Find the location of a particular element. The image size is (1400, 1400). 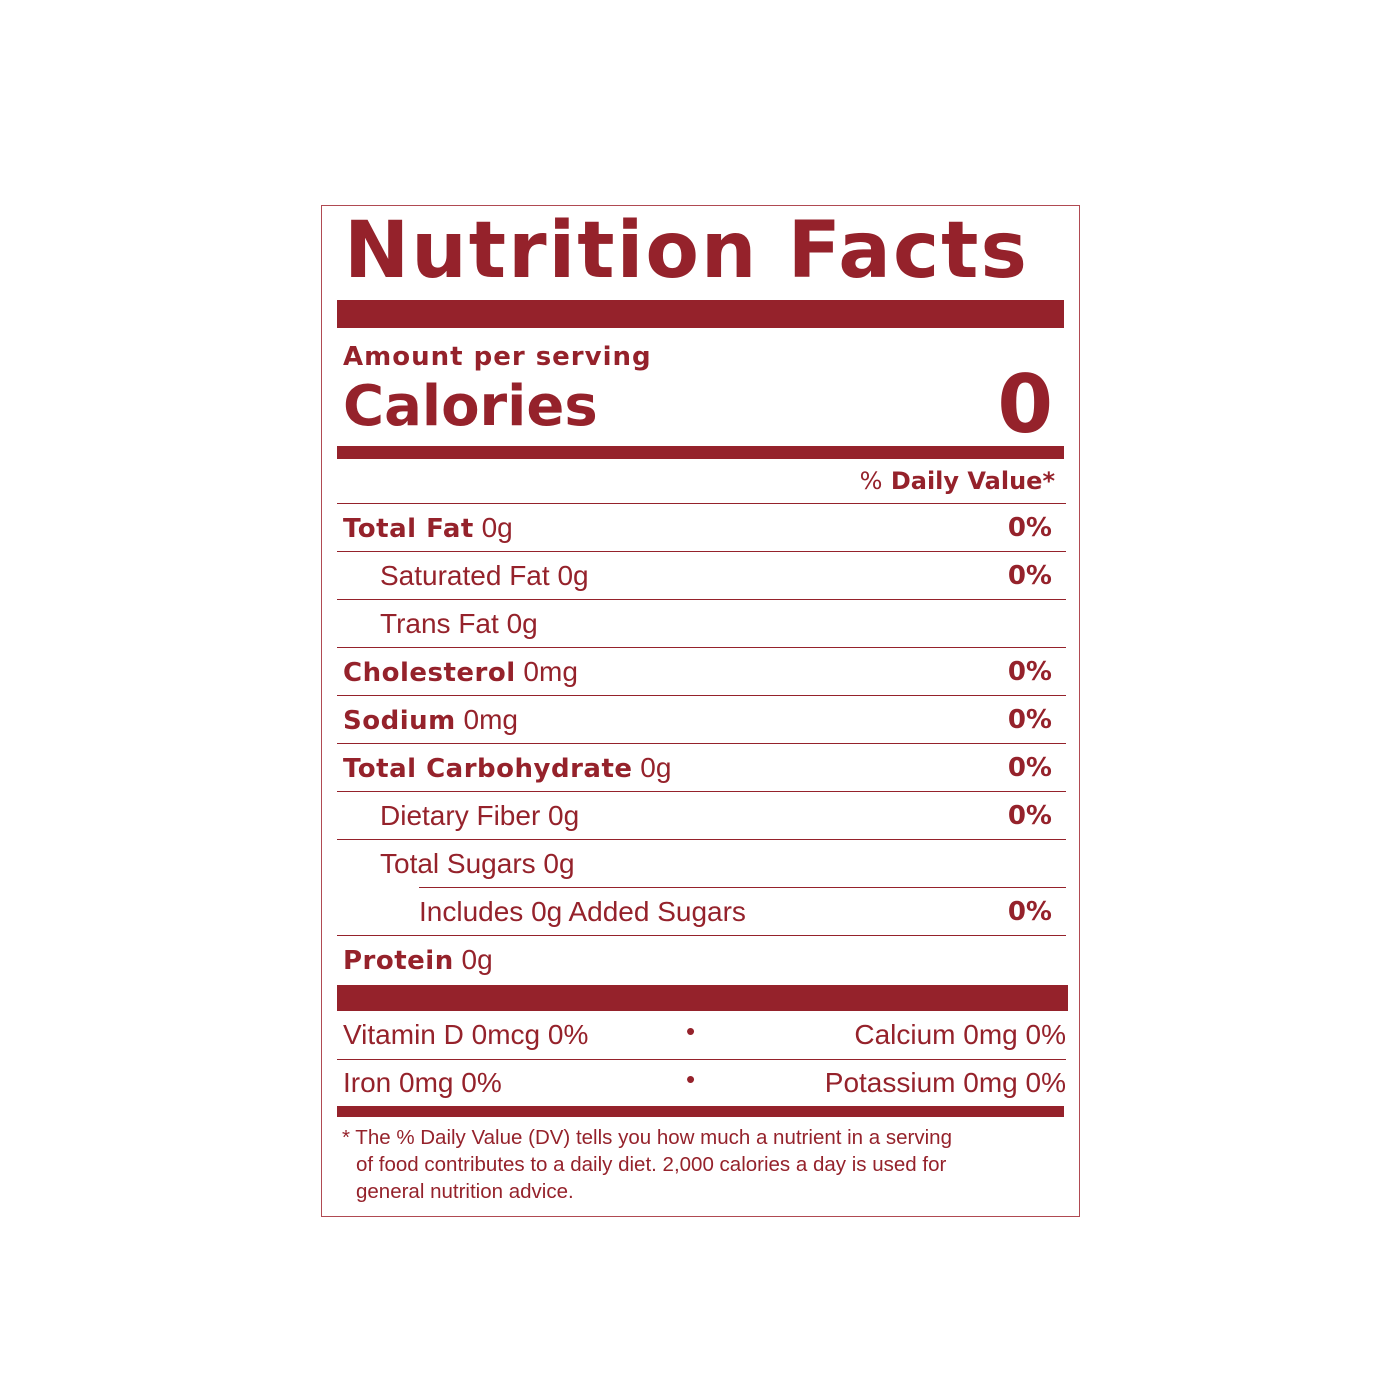

nutrient-name: Dietary Fiber is located at coordinates (460, 815).